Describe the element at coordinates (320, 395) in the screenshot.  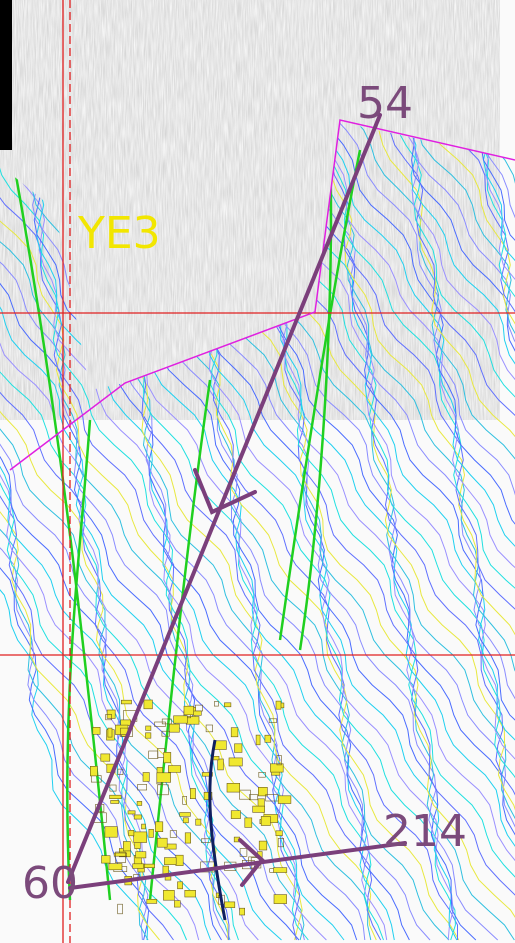
I see `stream` at that location.